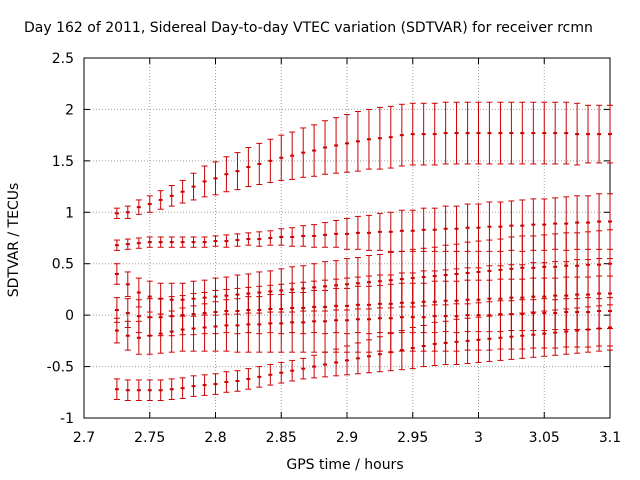  Describe the element at coordinates (347, 438) in the screenshot. I see `x-tick-label: 2.9` at that location.